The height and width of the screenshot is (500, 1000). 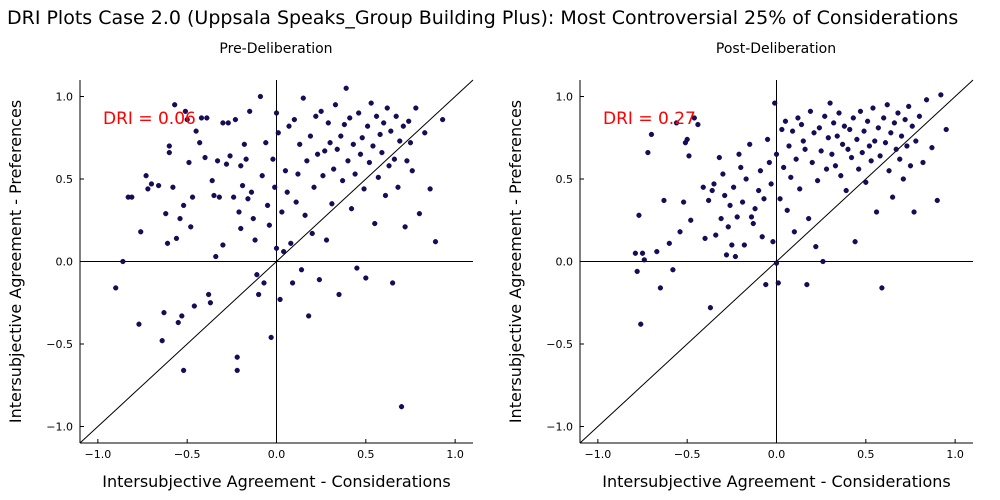 I want to click on x-tick-label: −1.0, so click(x=598, y=454).